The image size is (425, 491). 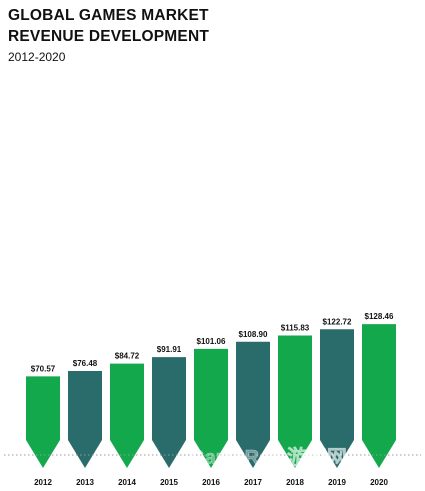 What do you see at coordinates (37, 57) in the screenshot?
I see `chart-subtitle: 2012-2020` at bounding box center [37, 57].